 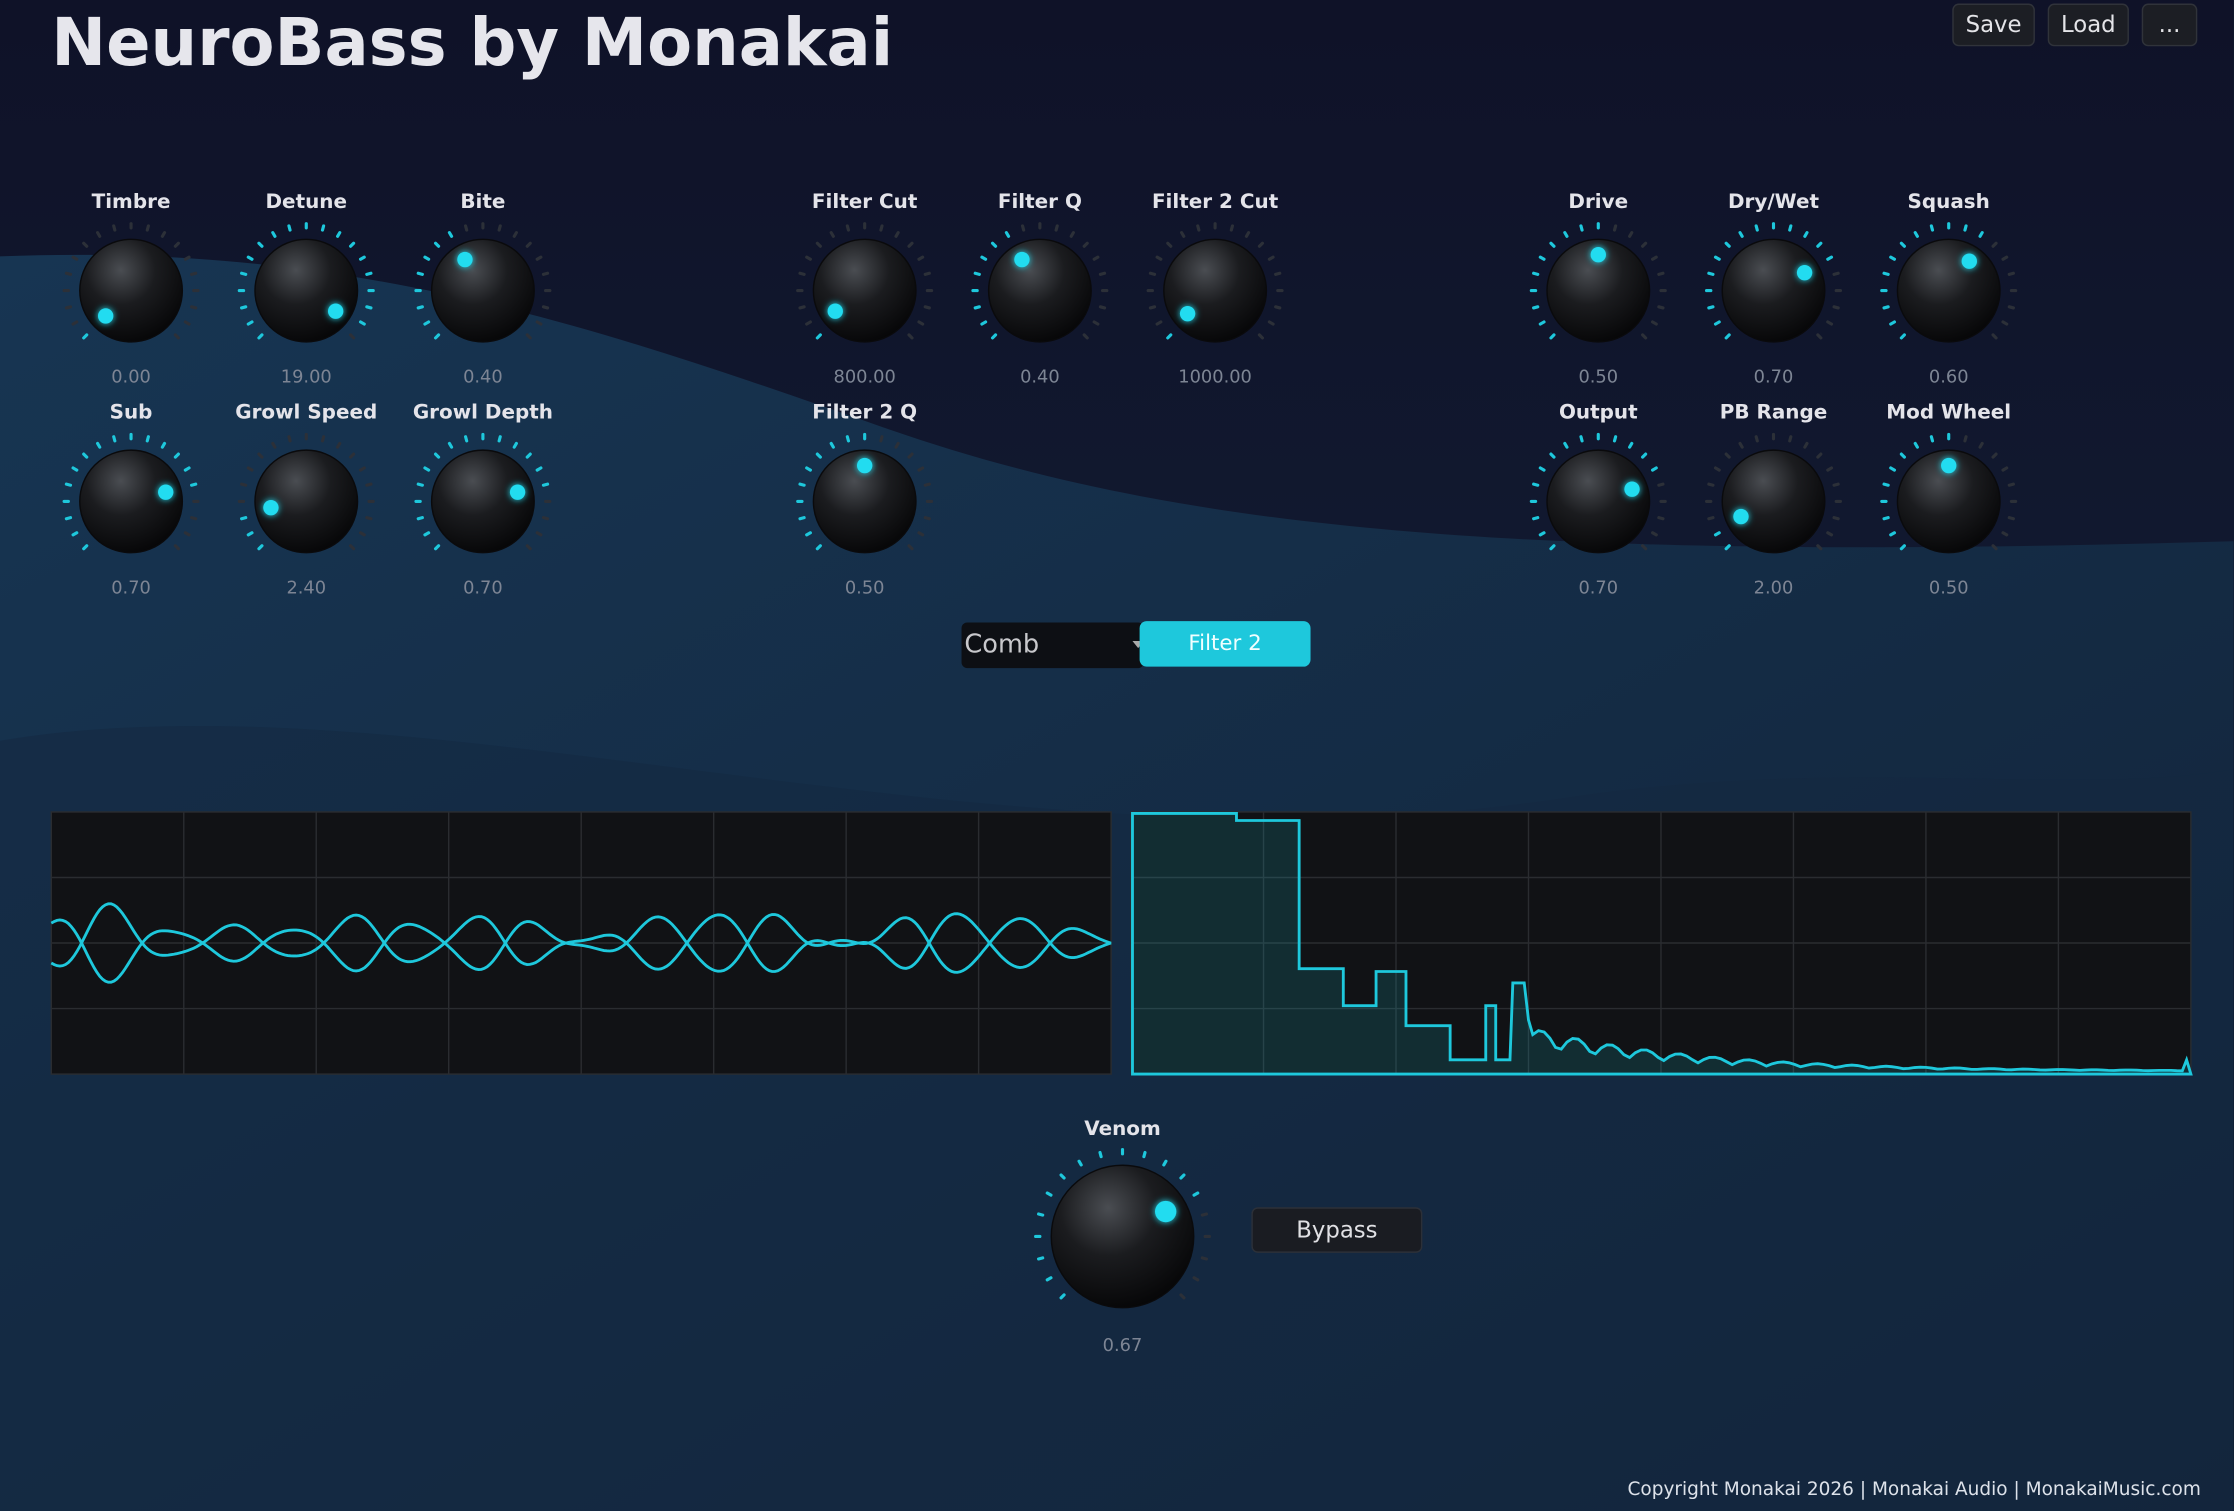 I want to click on knob: Growl Speed 2.40, so click(x=306, y=499).